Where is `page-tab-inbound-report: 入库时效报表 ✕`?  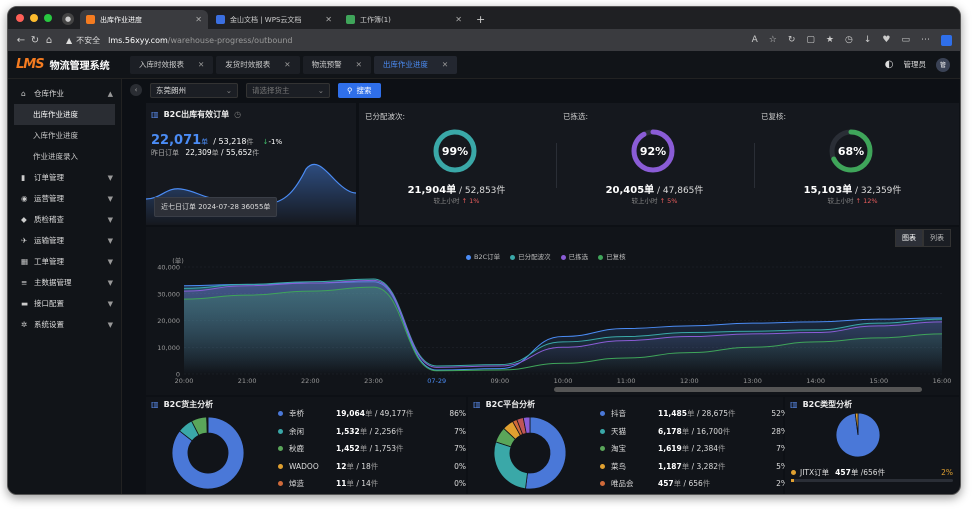
page-tab-inbound-report: 入库时效报表 ✕ is located at coordinates (172, 64).